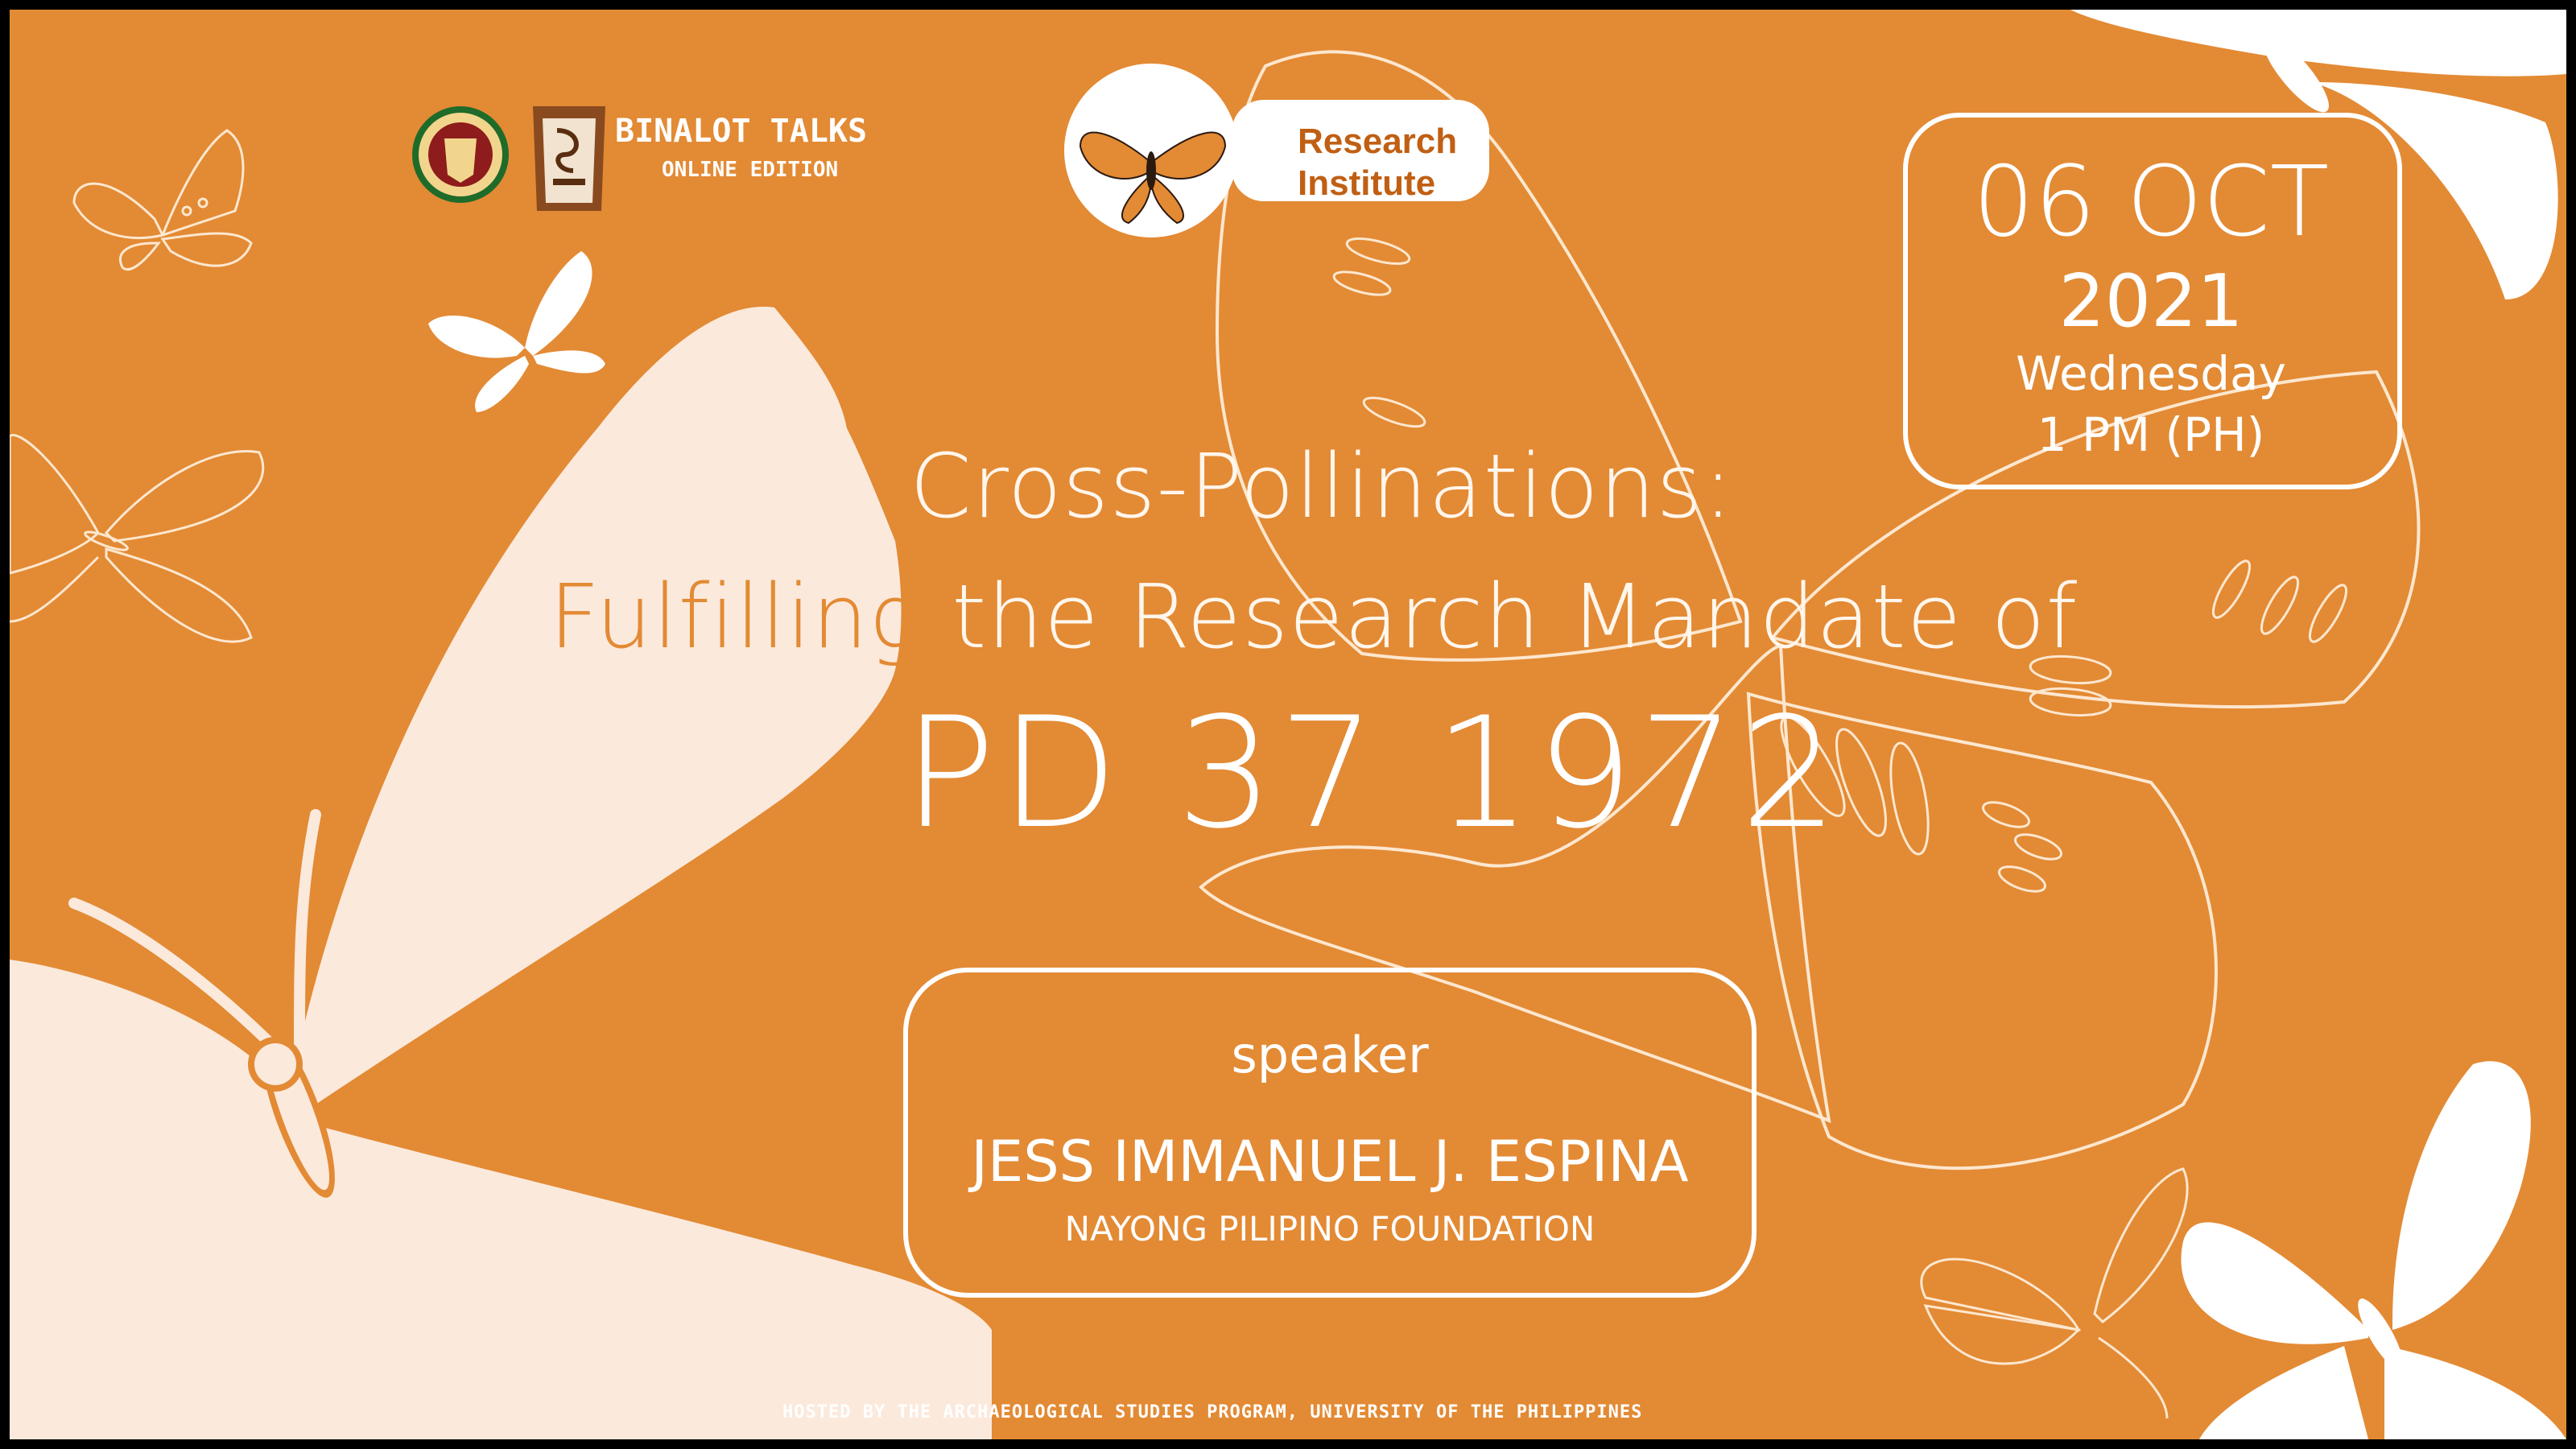 Image resolution: width=2576 pixels, height=1449 pixels. What do you see at coordinates (142, 1153) in the screenshot?
I see `large-butterfly-left-wing` at bounding box center [142, 1153].